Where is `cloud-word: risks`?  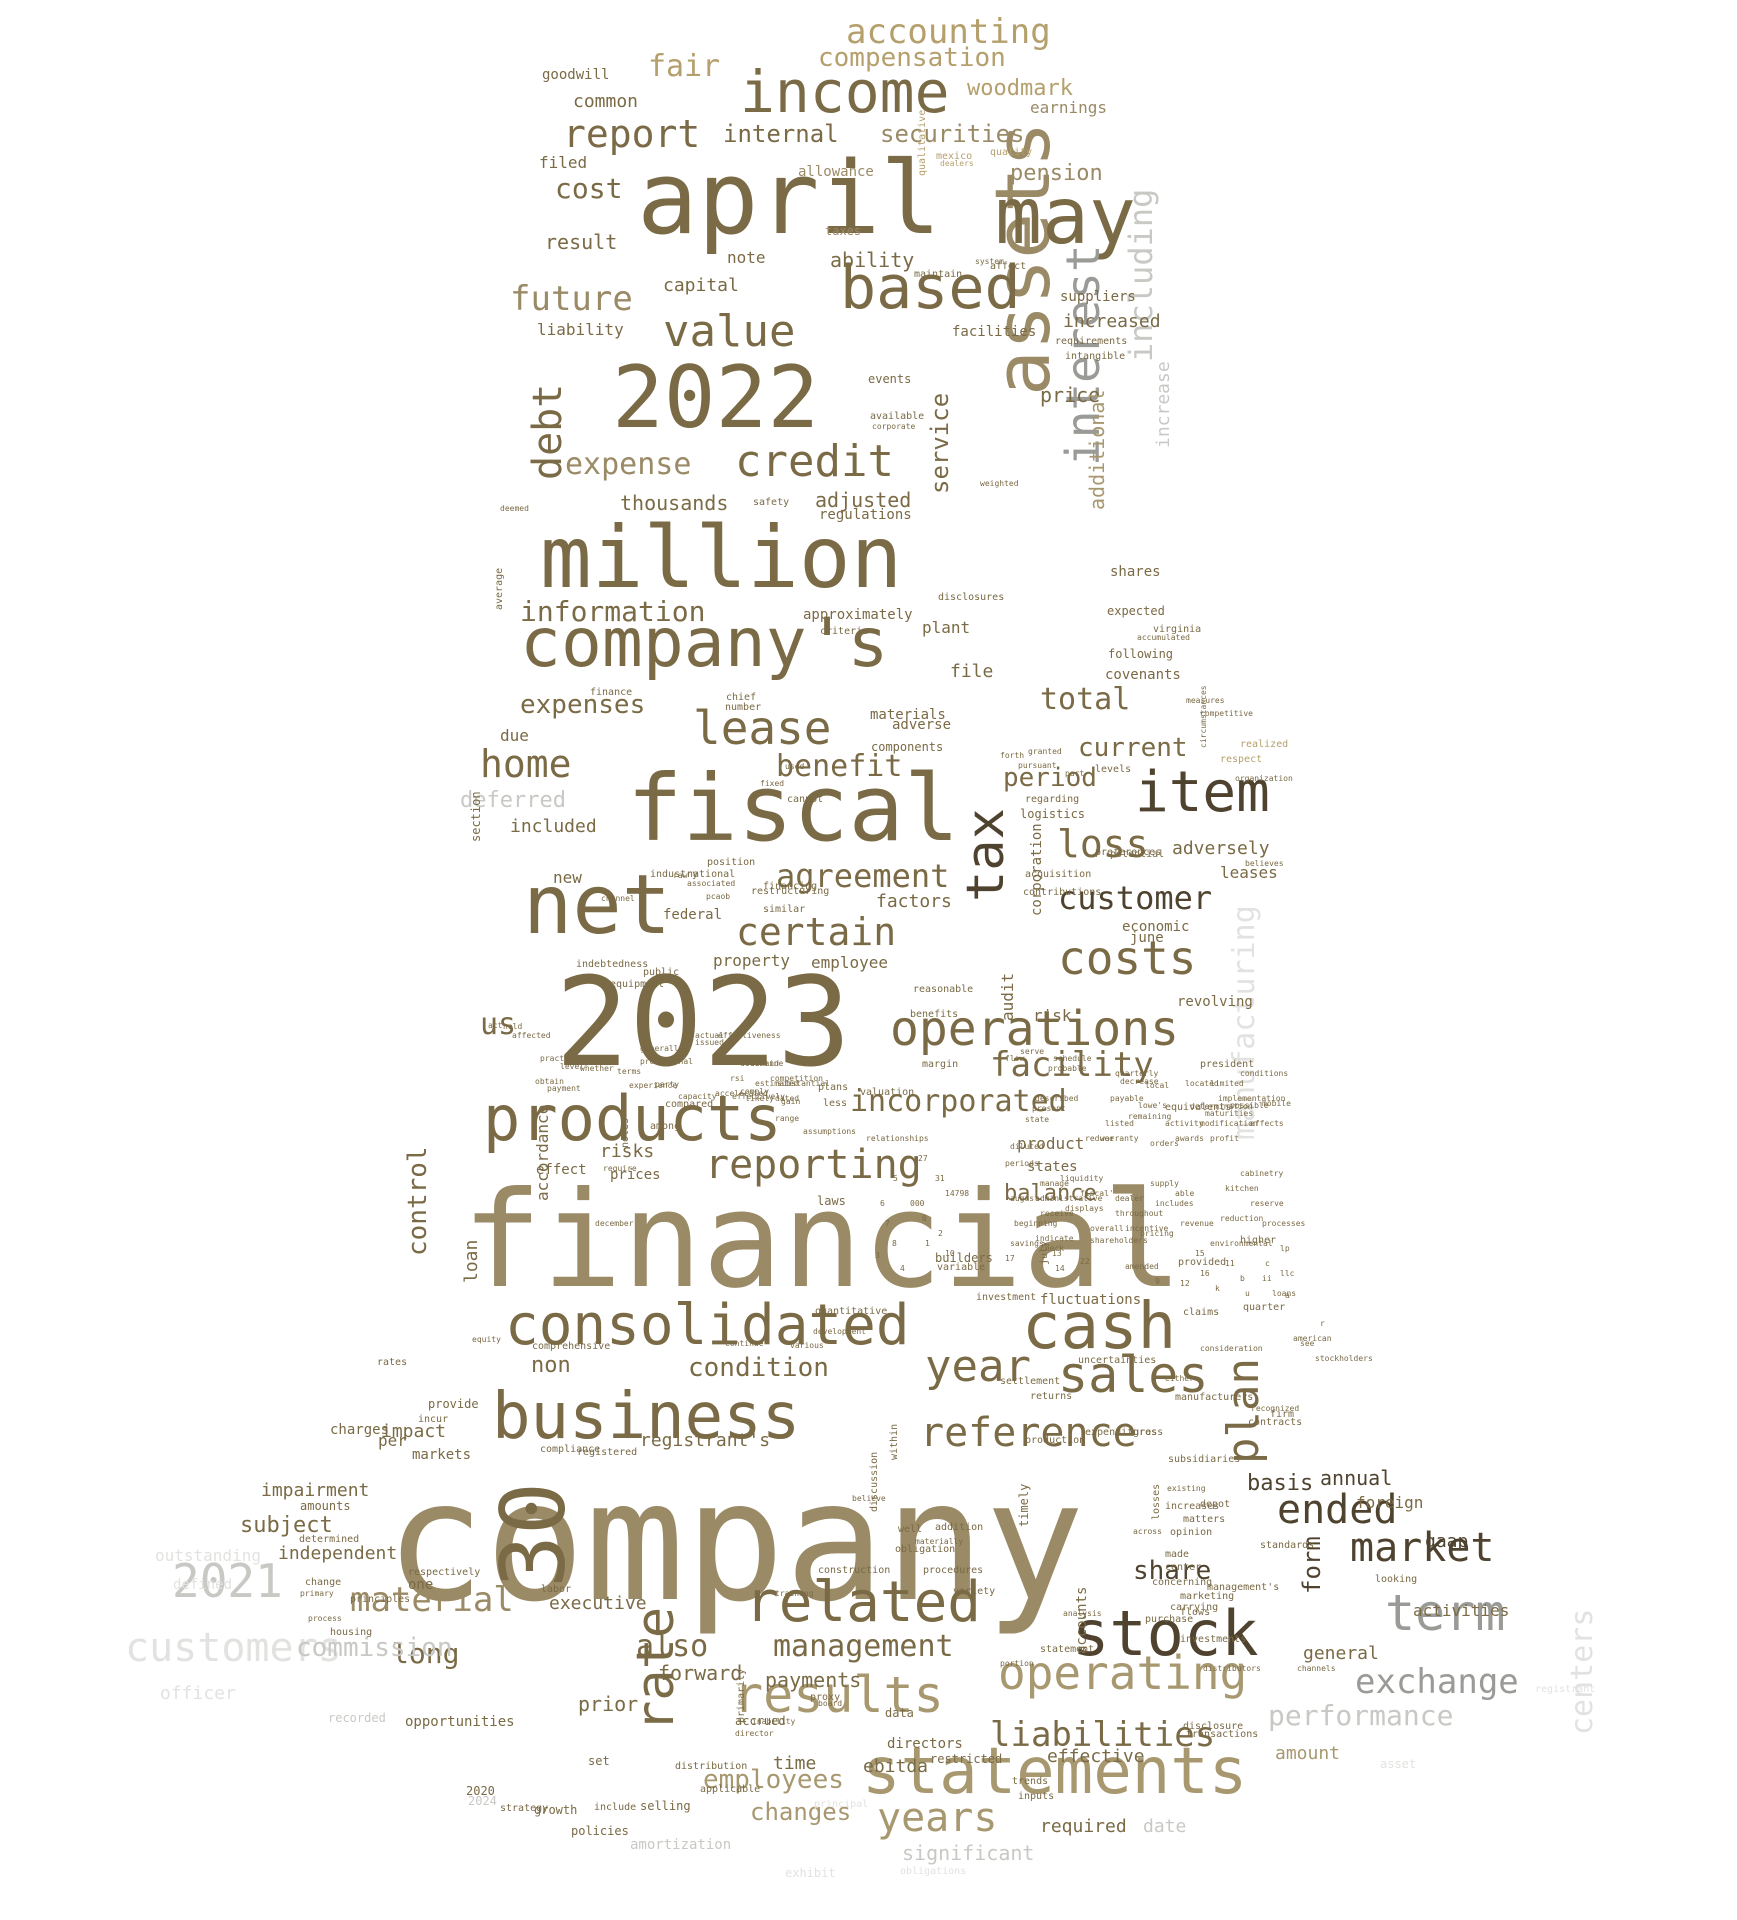 cloud-word: risks is located at coordinates (627, 1151).